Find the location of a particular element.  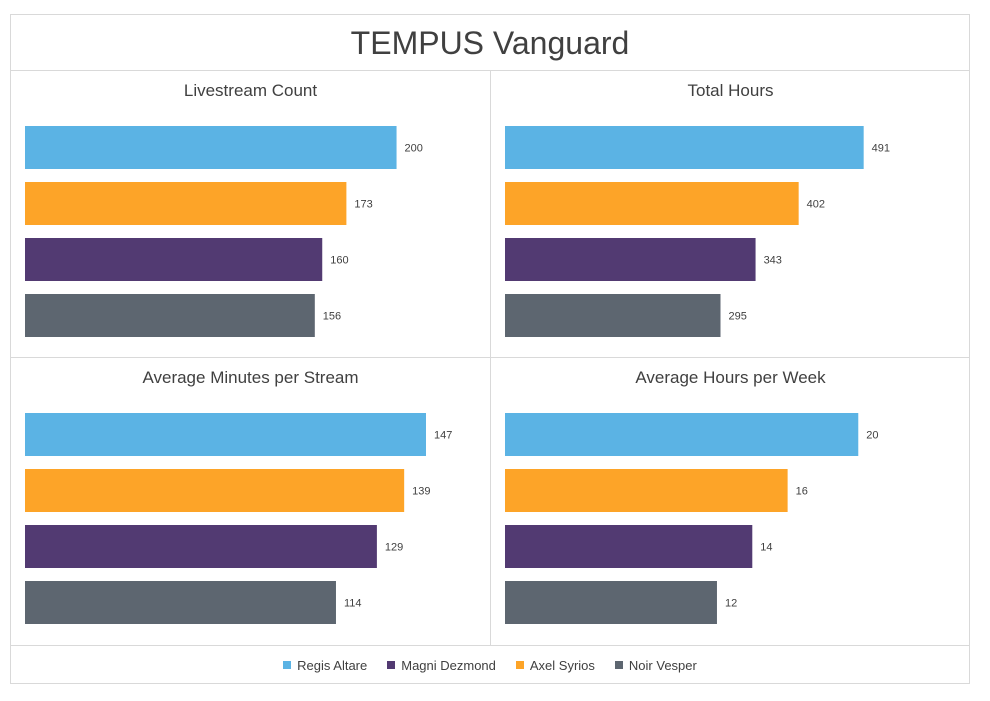

bar-chart-average-minutes: 147 139 129 114 is located at coordinates (238, 518).